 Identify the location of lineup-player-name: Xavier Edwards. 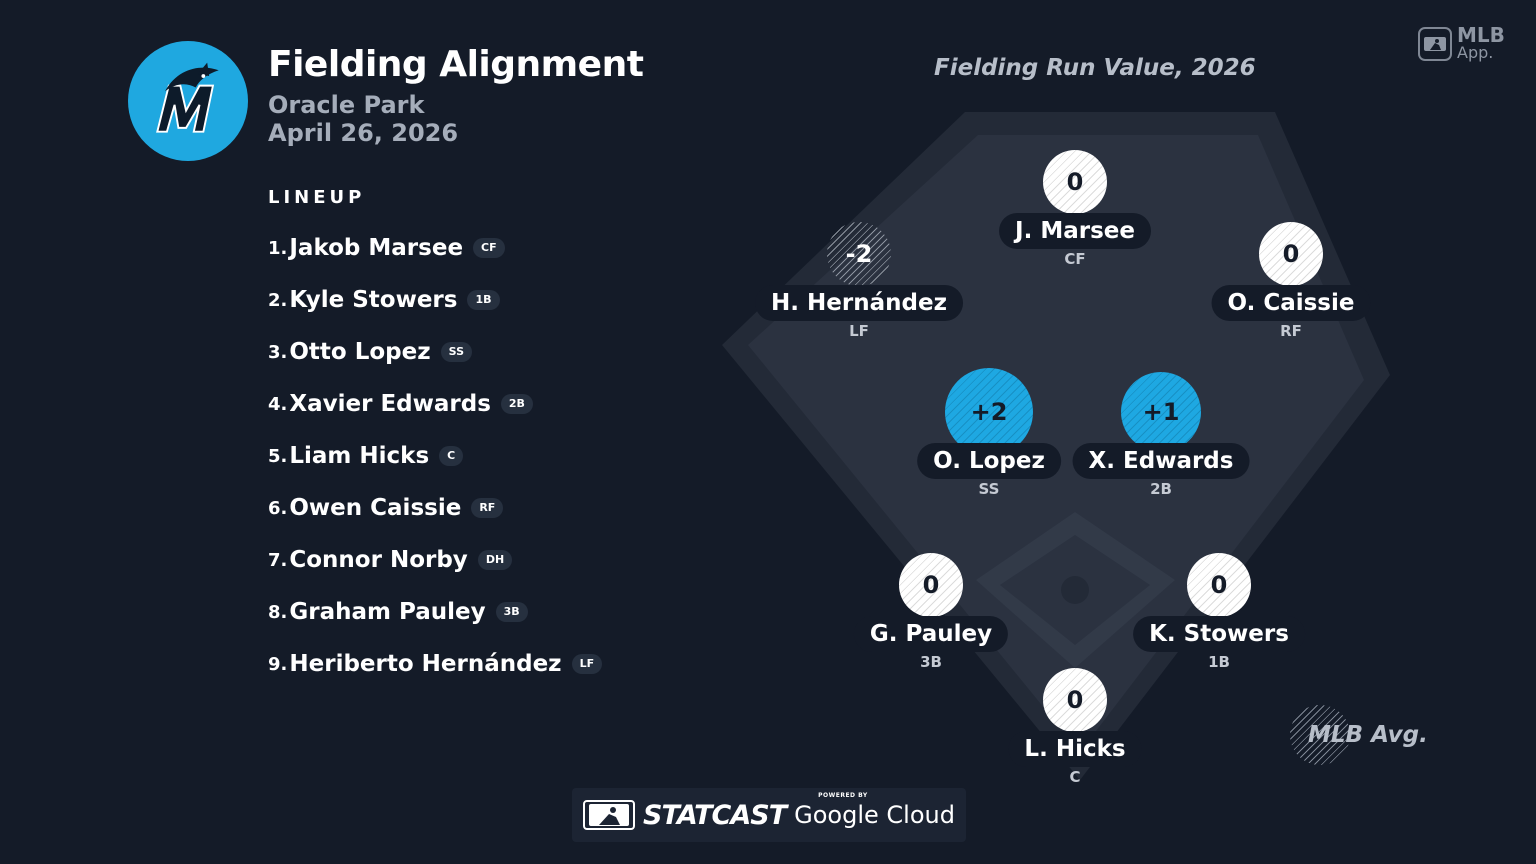
(390, 404).